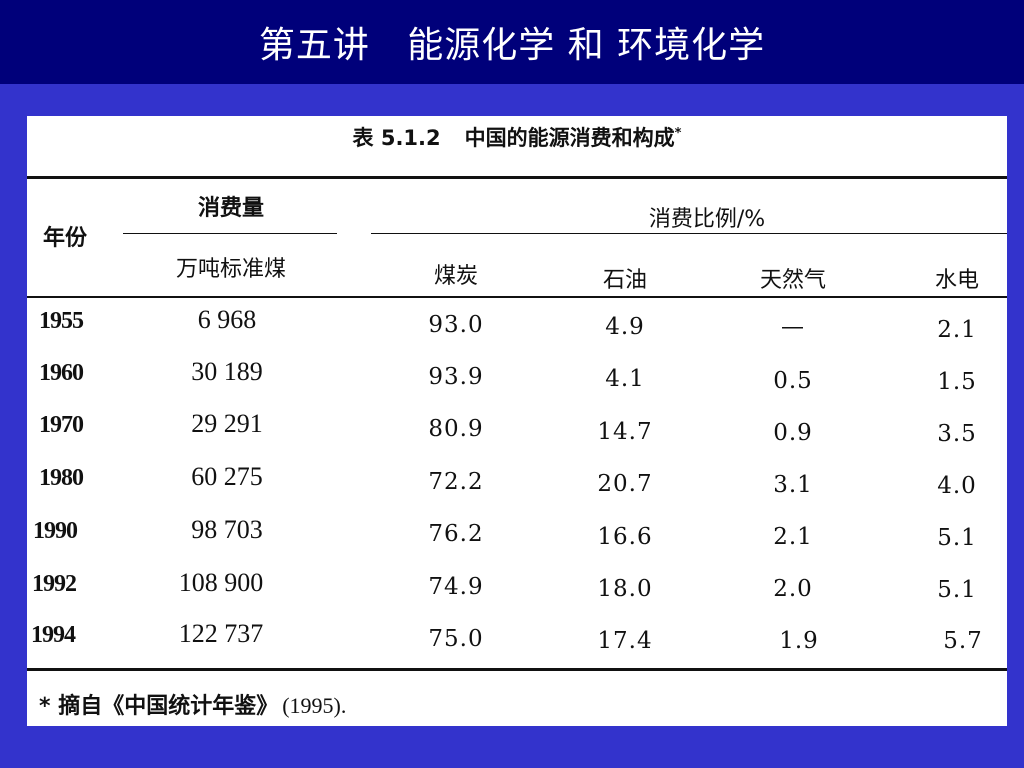 The height and width of the screenshot is (768, 1024). Describe the element at coordinates (689, 233) in the screenshot. I see `ratio-subrule` at that location.